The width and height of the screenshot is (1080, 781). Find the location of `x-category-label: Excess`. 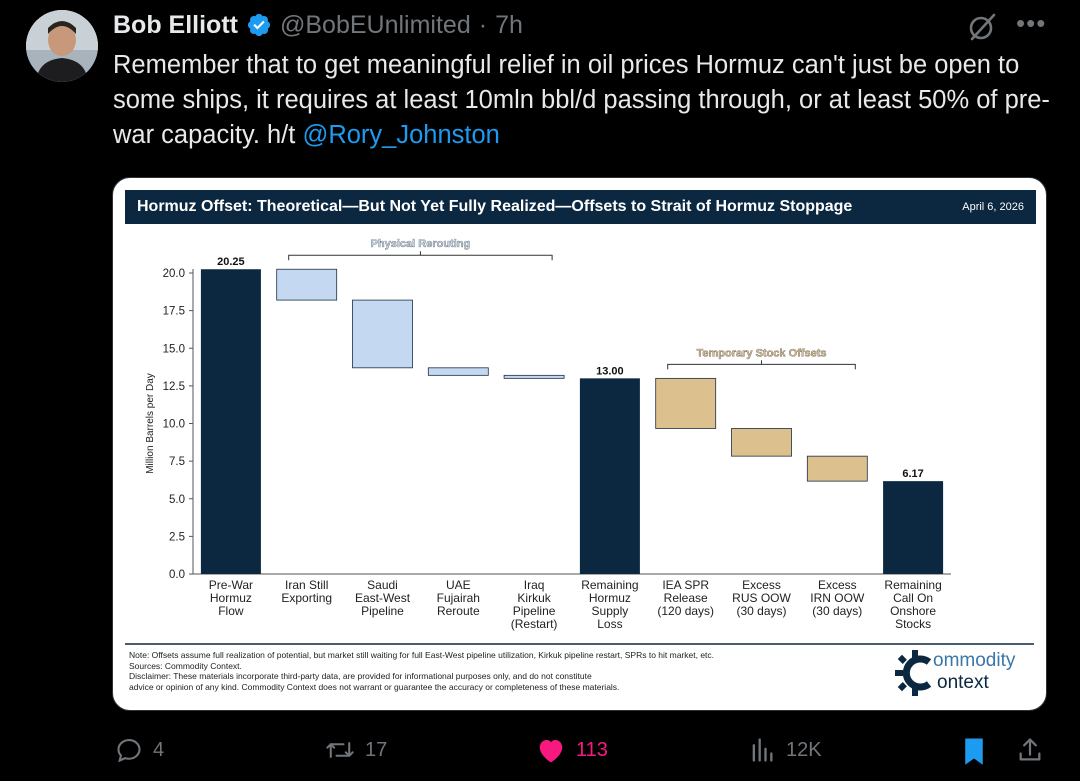

x-category-label: Excess is located at coordinates (837, 585).